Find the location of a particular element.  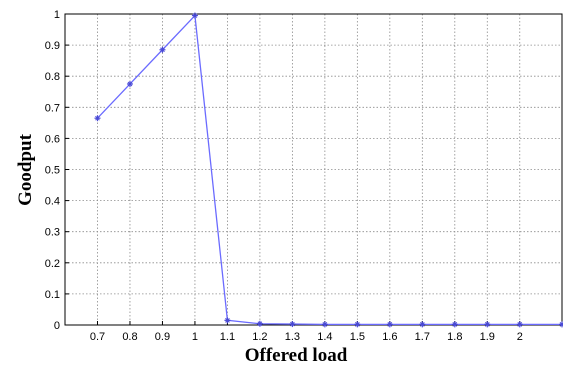

x-tick-label: 1.9 is located at coordinates (487, 337).